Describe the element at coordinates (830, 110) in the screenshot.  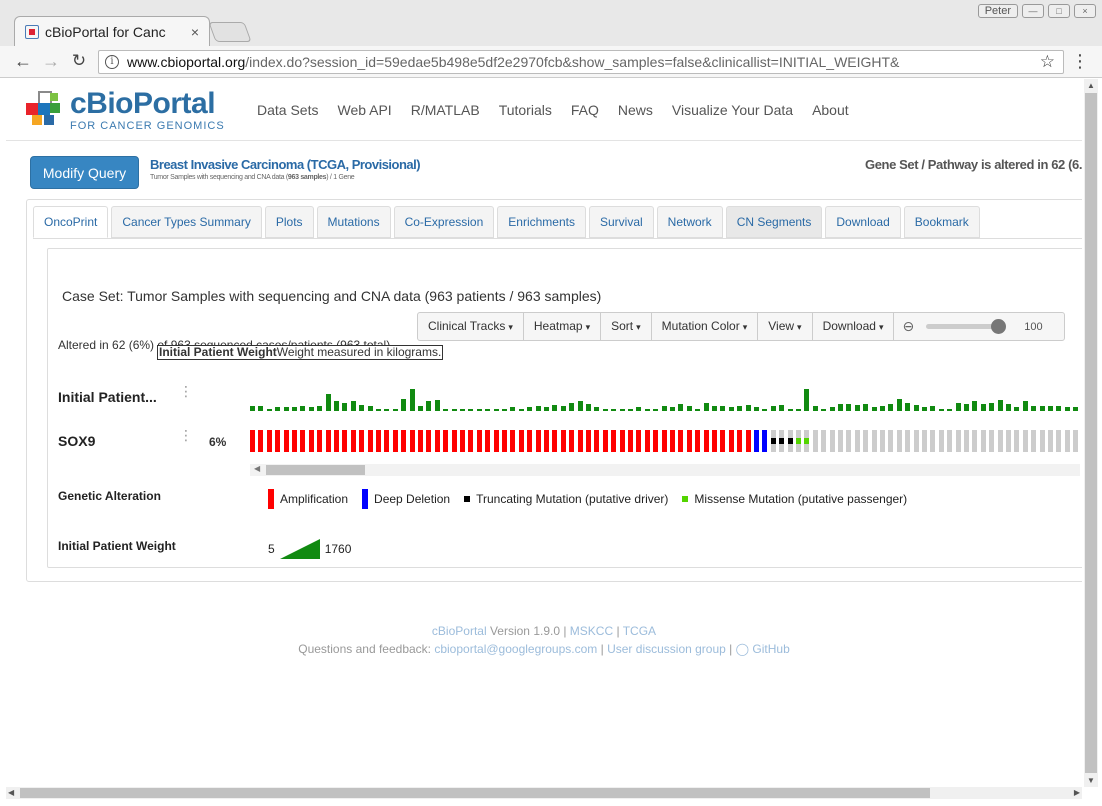
I see `nav-about: About` at that location.